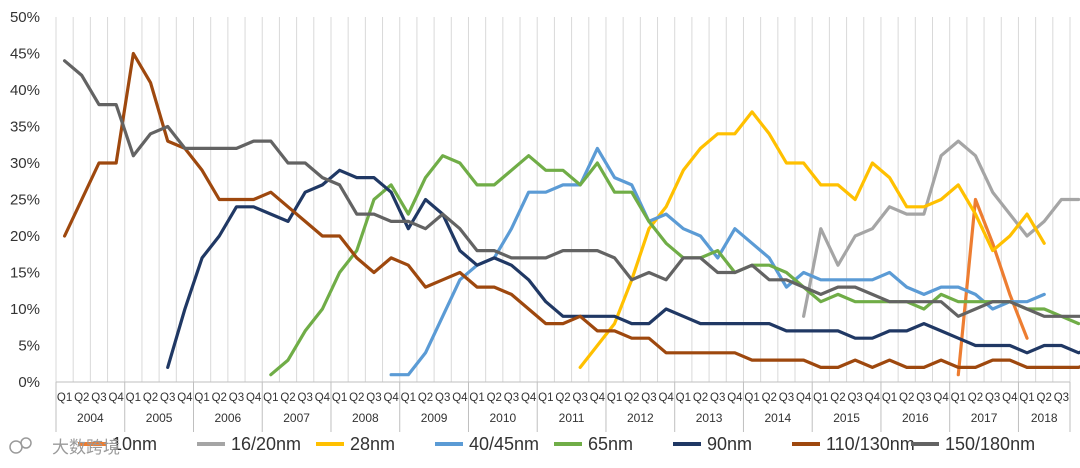  I want to click on year-tick-label: 2004, so click(90, 418).